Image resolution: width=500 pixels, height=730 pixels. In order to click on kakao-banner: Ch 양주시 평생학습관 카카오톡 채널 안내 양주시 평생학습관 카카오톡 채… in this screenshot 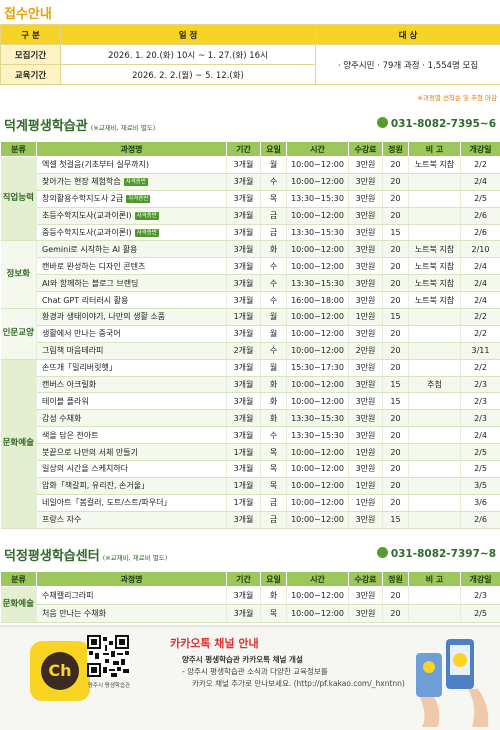, I will do `click(250, 677)`.